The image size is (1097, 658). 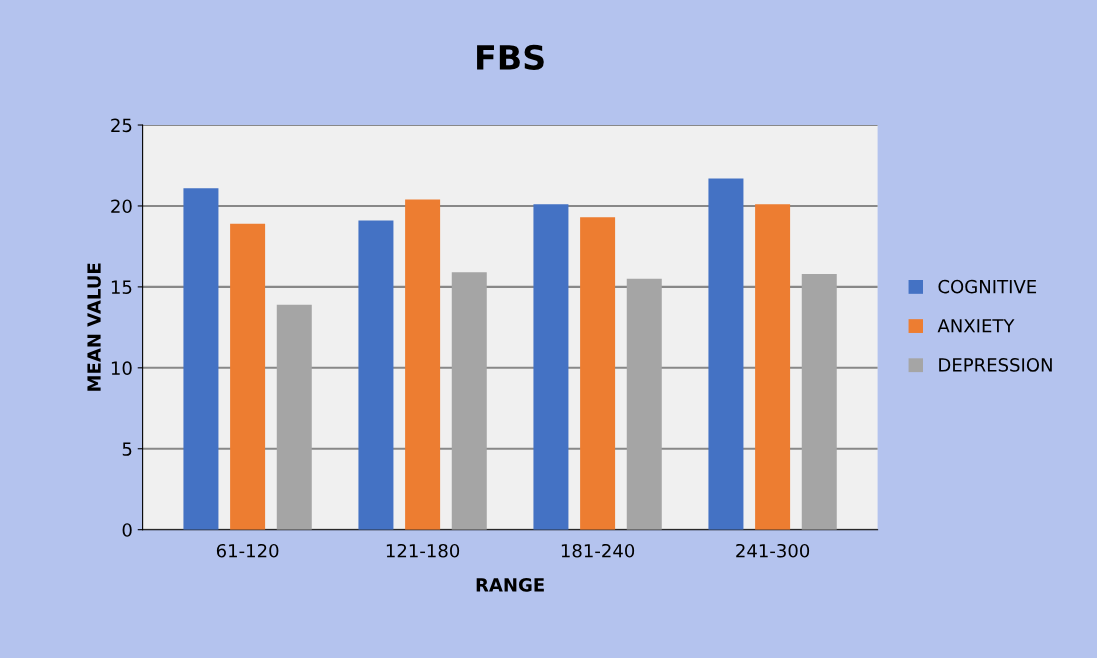 I want to click on legend-label: ANXIETY, so click(x=976, y=326).